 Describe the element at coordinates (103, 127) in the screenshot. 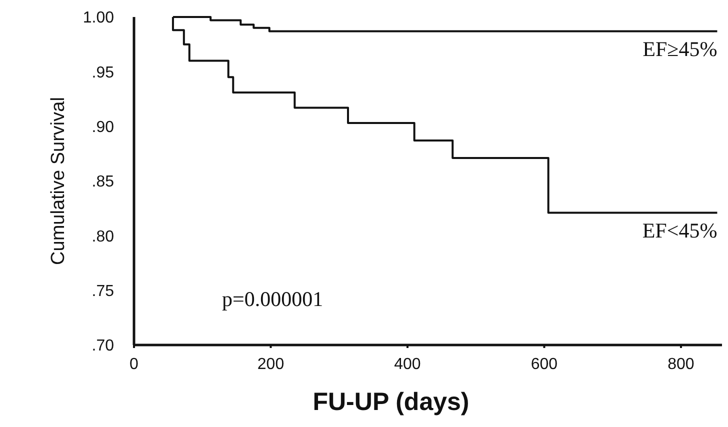

I see `y-tick-label: .90` at that location.